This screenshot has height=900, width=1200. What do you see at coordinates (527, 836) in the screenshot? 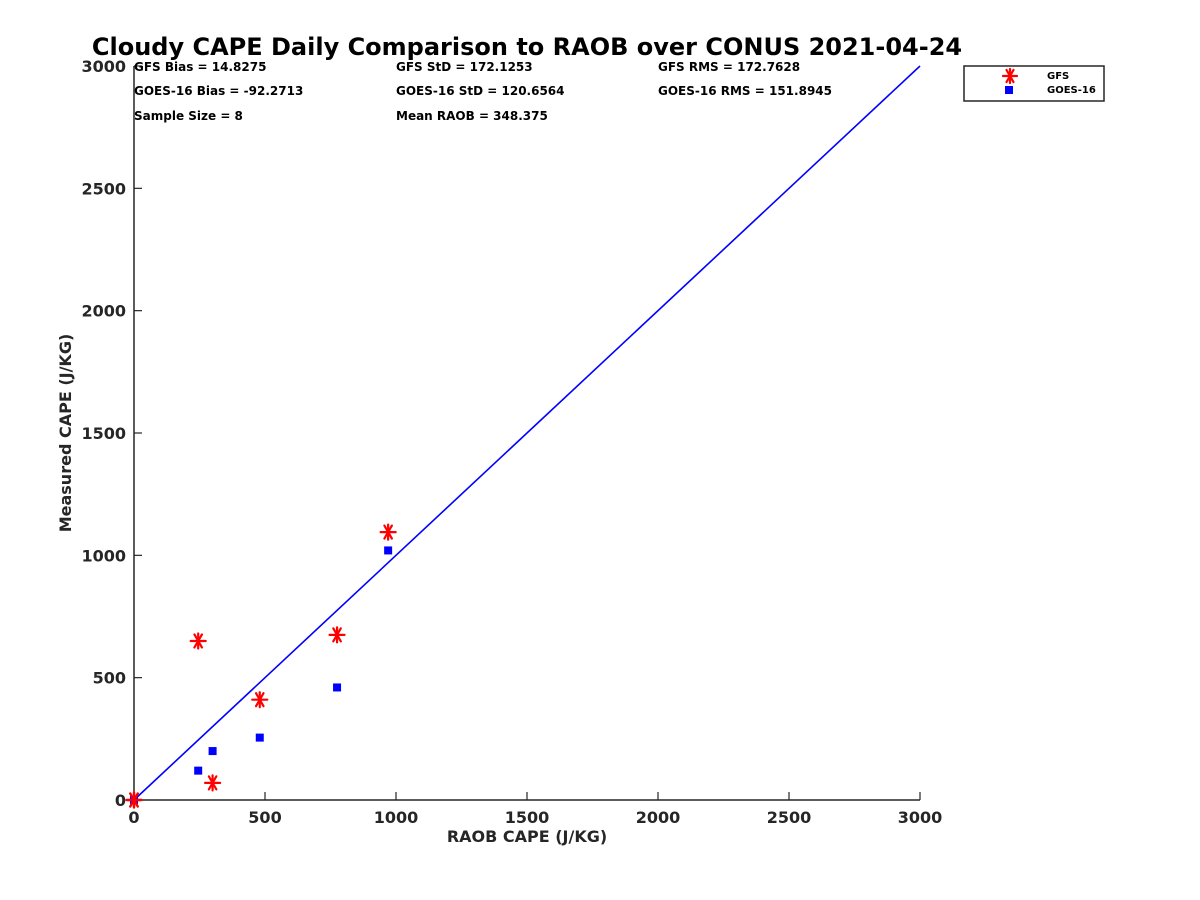
I see `x-axis-label: RAOB CAPE (J/KG)` at bounding box center [527, 836].